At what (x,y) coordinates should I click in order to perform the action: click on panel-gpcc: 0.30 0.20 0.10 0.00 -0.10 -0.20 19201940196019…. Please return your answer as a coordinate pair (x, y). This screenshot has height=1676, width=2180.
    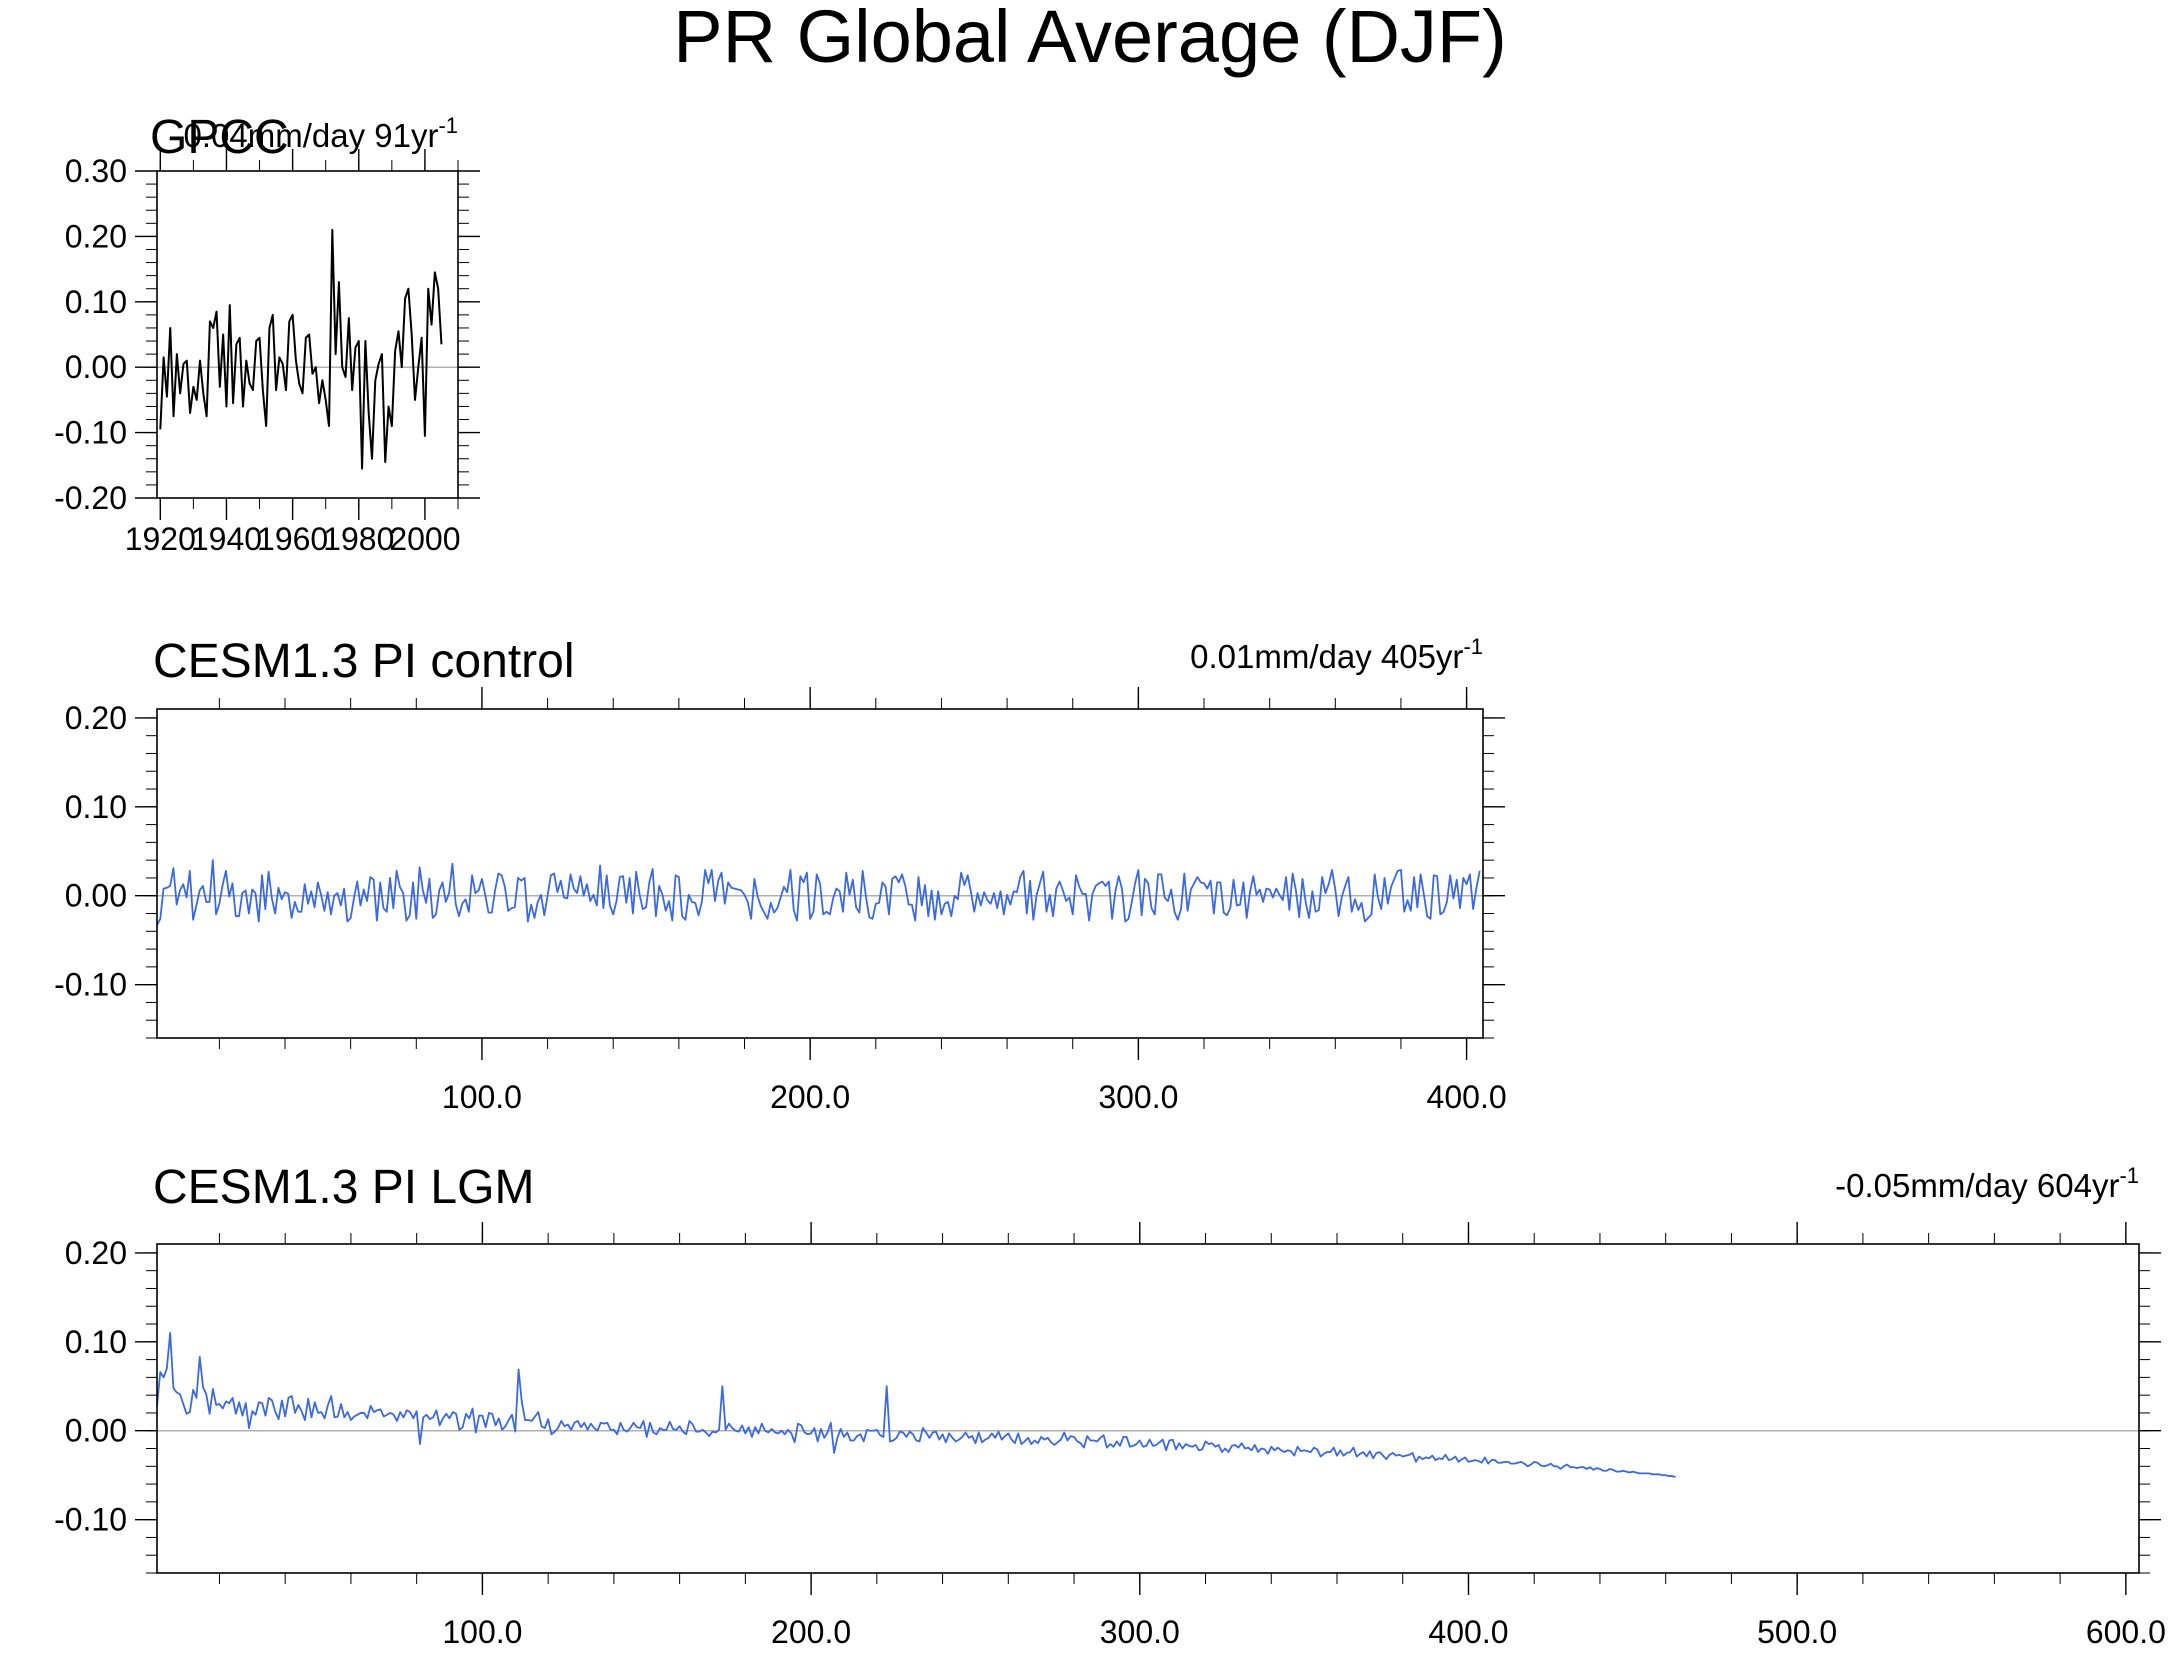
    Looking at the image, I should click on (267, 334).